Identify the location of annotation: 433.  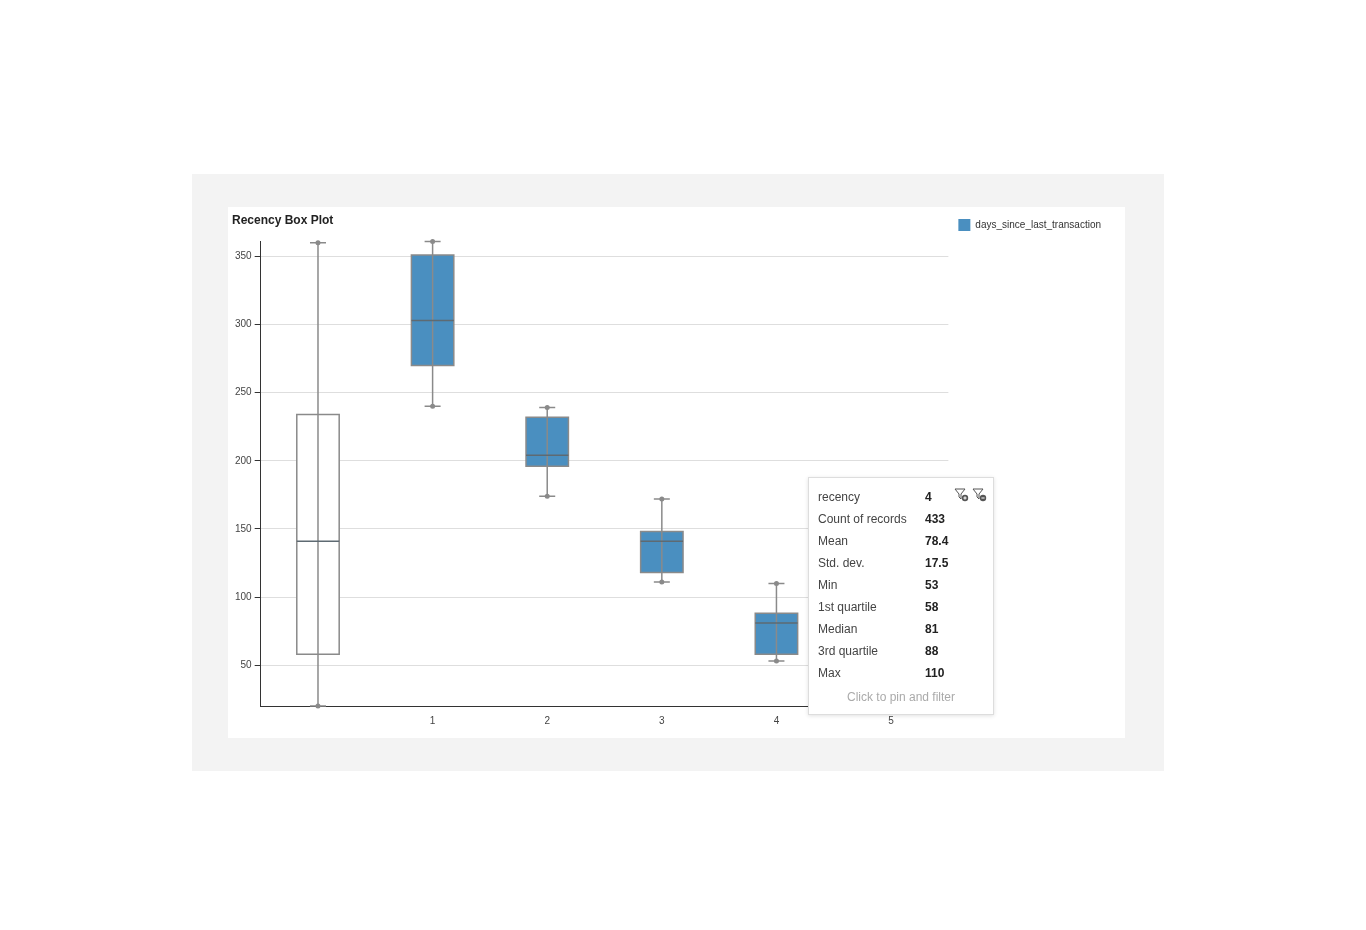
(935, 519).